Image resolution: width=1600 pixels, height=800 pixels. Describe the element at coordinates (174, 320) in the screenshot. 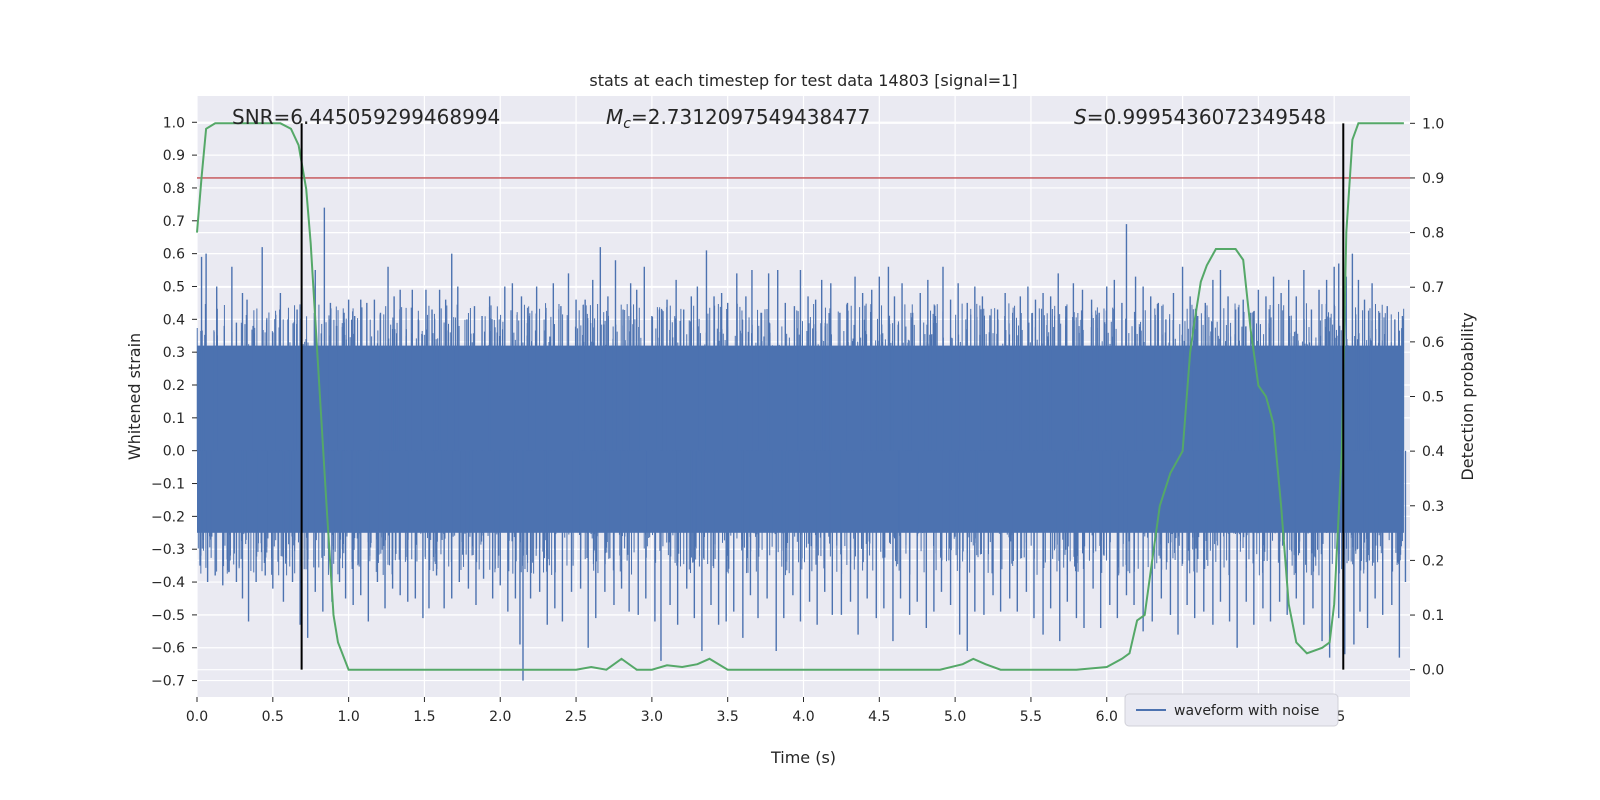

I see `y-tick-label: 0.4` at that location.